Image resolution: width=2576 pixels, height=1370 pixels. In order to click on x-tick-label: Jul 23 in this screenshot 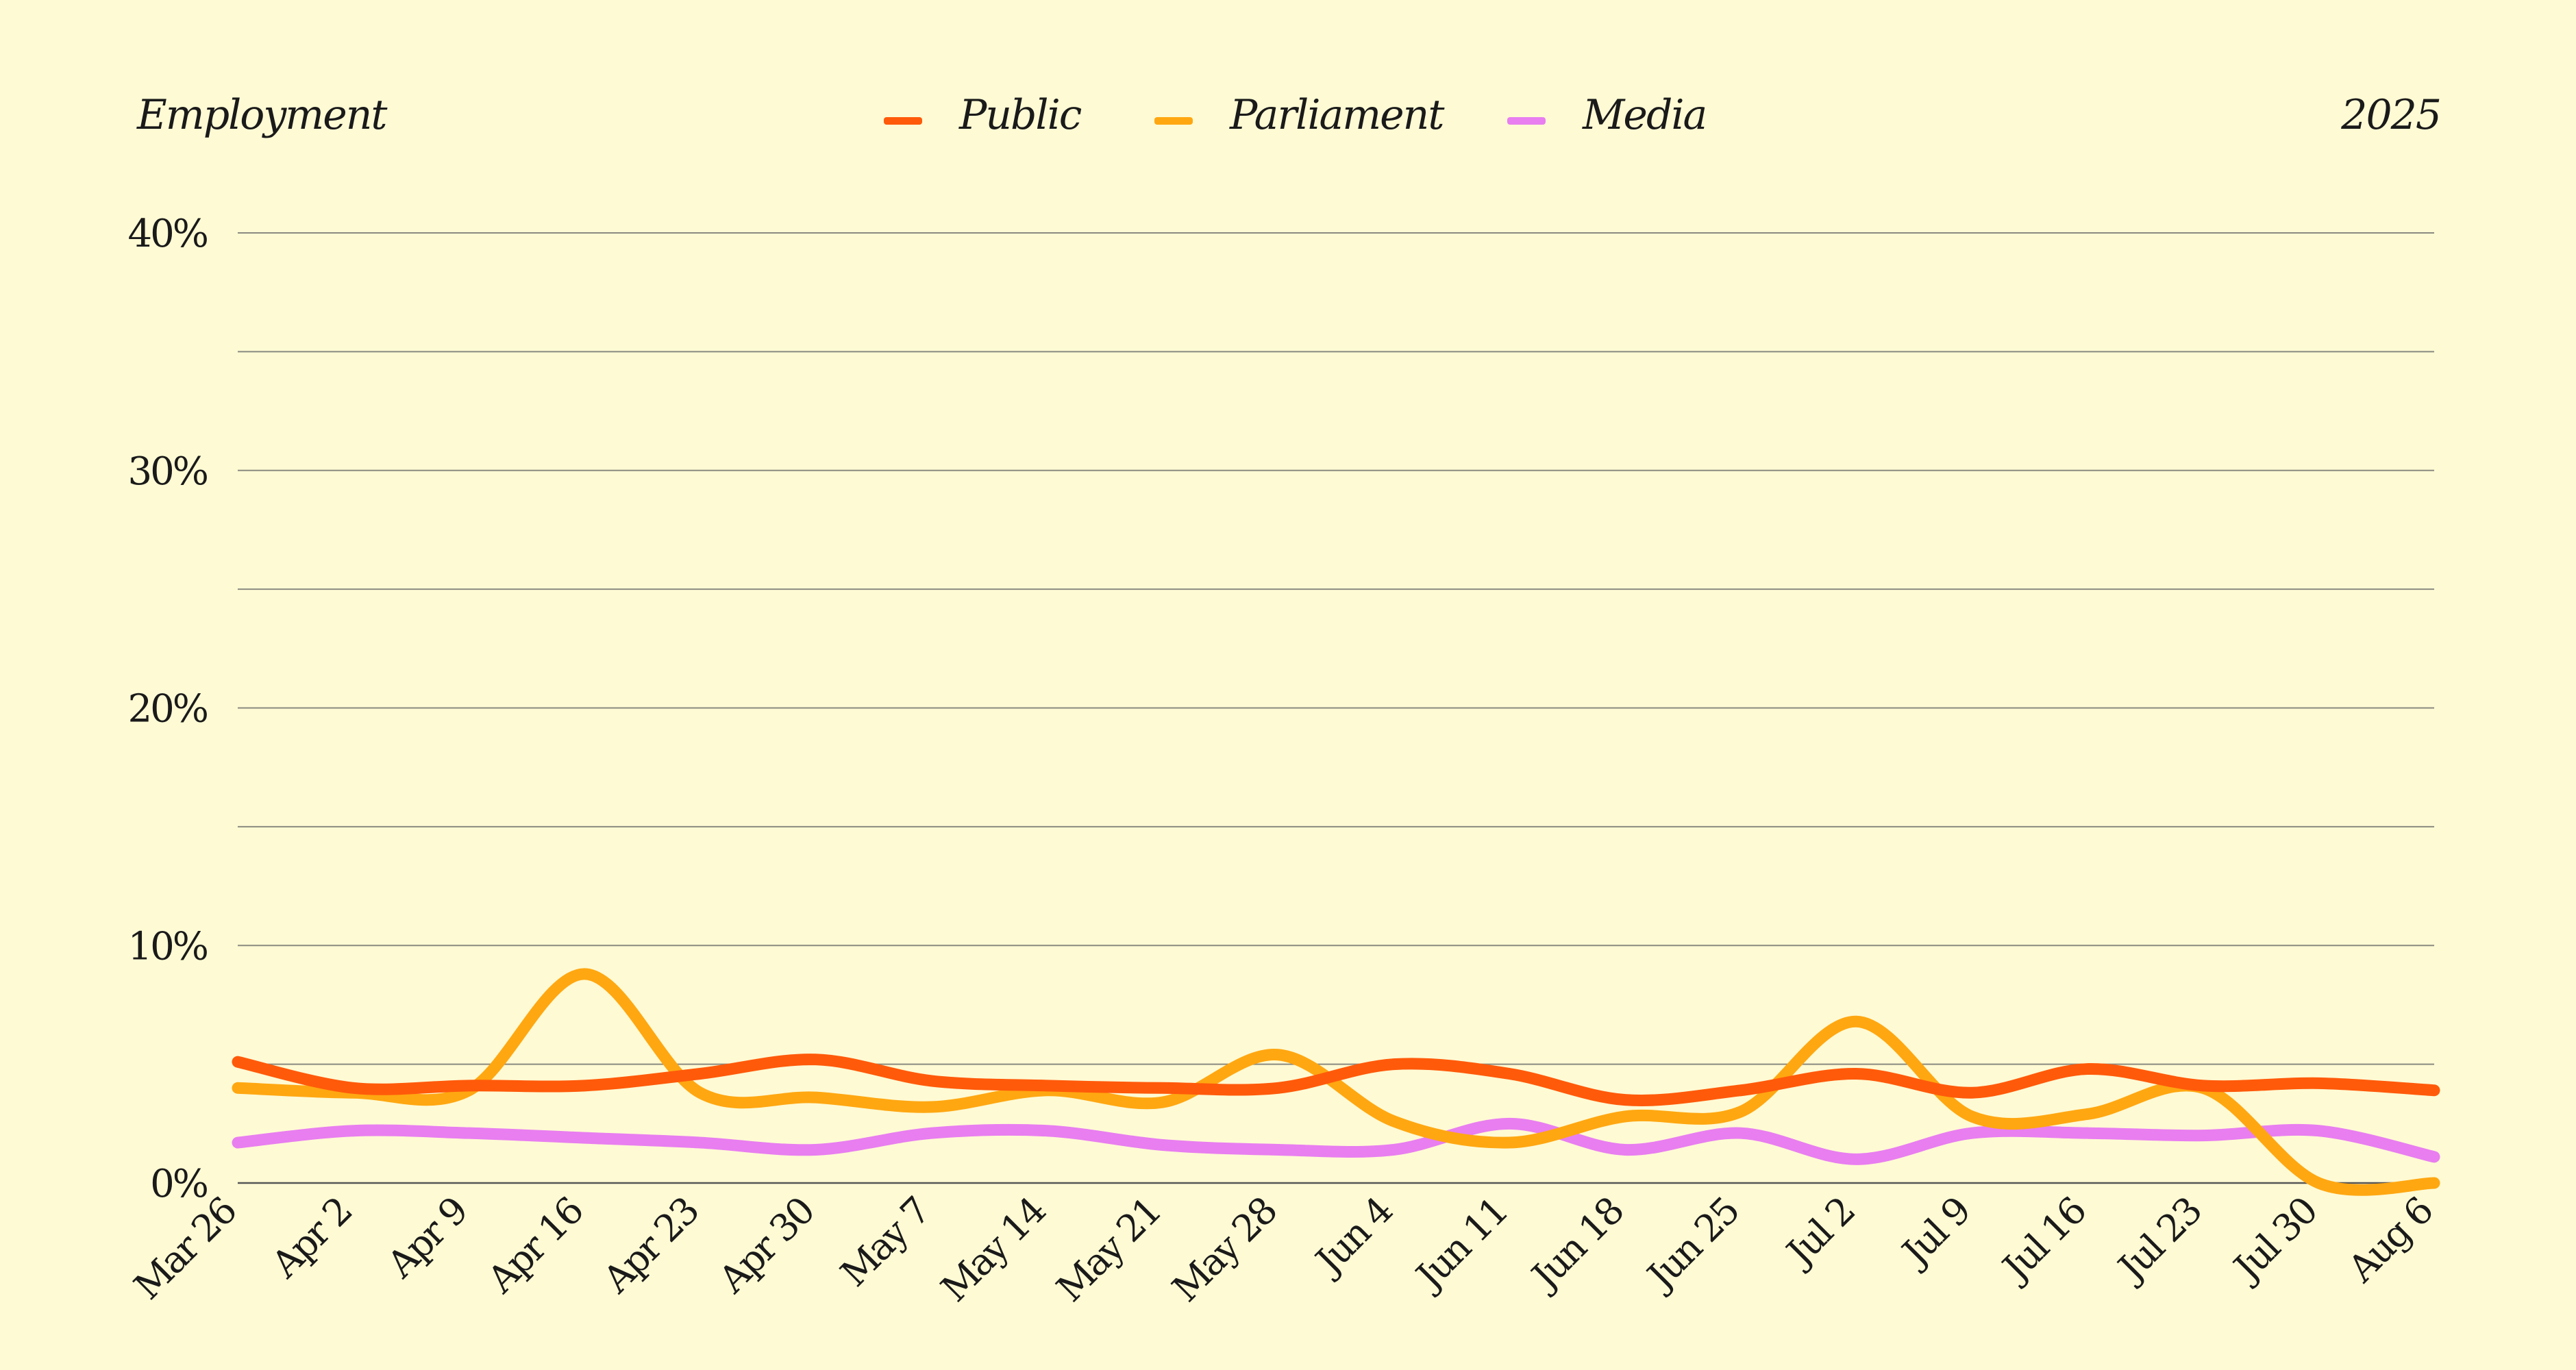, I will do `click(2158, 1240)`.